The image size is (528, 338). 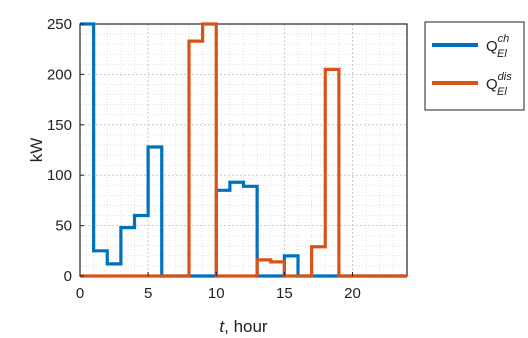 What do you see at coordinates (68, 276) in the screenshot?
I see `y-tick-label: 0` at bounding box center [68, 276].